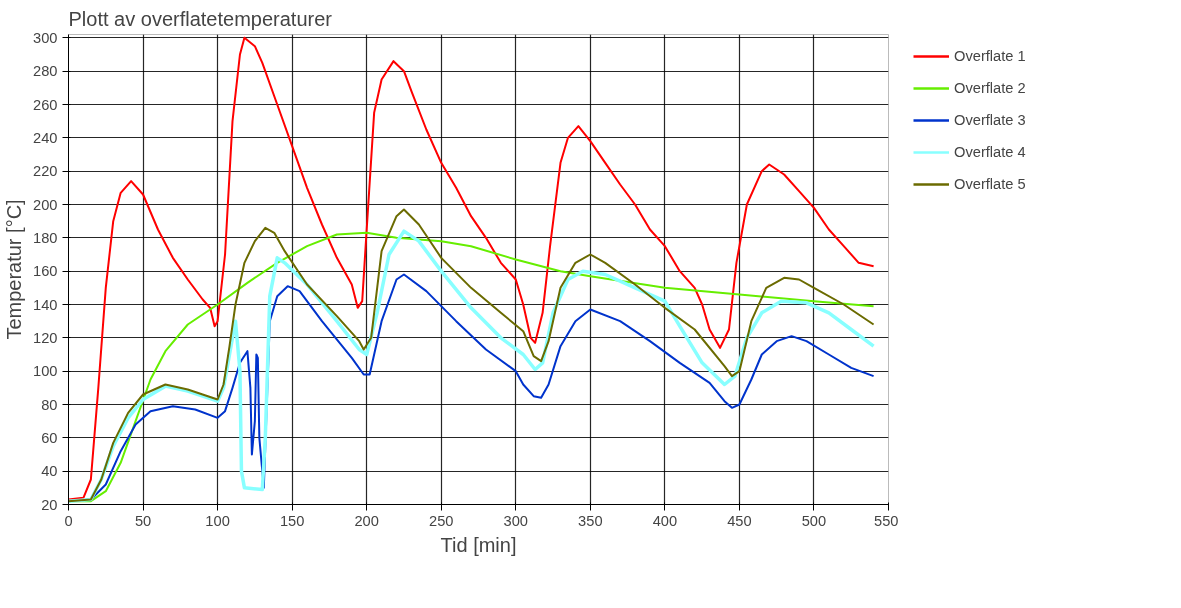  What do you see at coordinates (49, 437) in the screenshot?
I see `y-tick-label: 60` at bounding box center [49, 437].